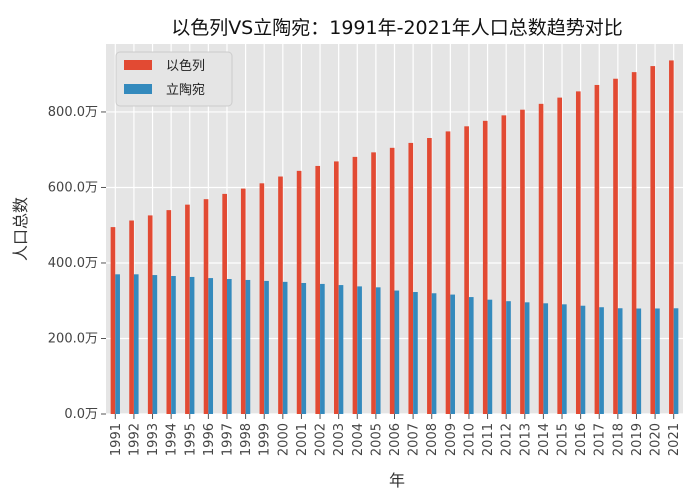  I want to click on x-tick-label: 2007, so click(414, 439).